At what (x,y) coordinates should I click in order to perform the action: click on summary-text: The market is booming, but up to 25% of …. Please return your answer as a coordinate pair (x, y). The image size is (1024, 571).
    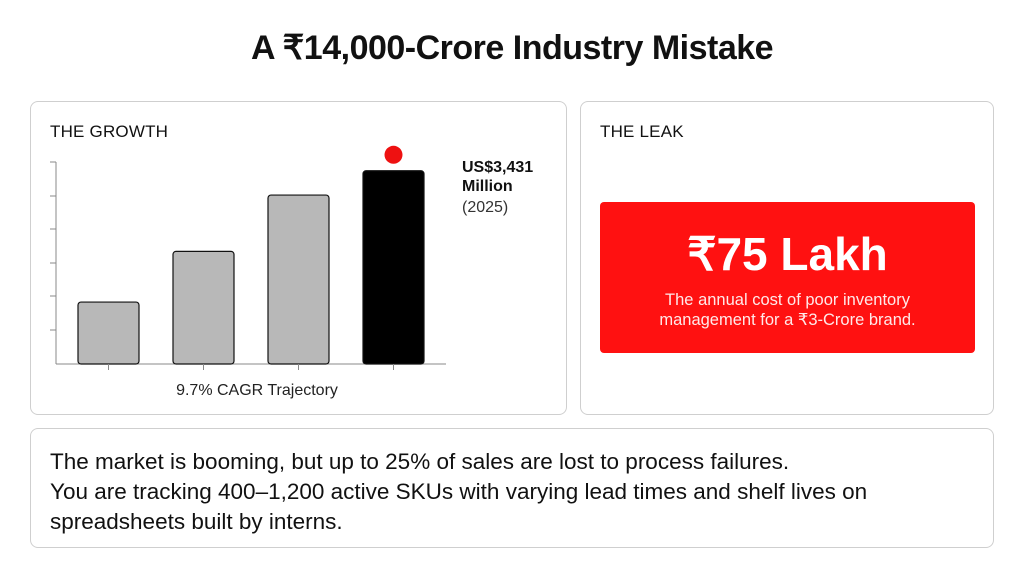
    Looking at the image, I should click on (512, 492).